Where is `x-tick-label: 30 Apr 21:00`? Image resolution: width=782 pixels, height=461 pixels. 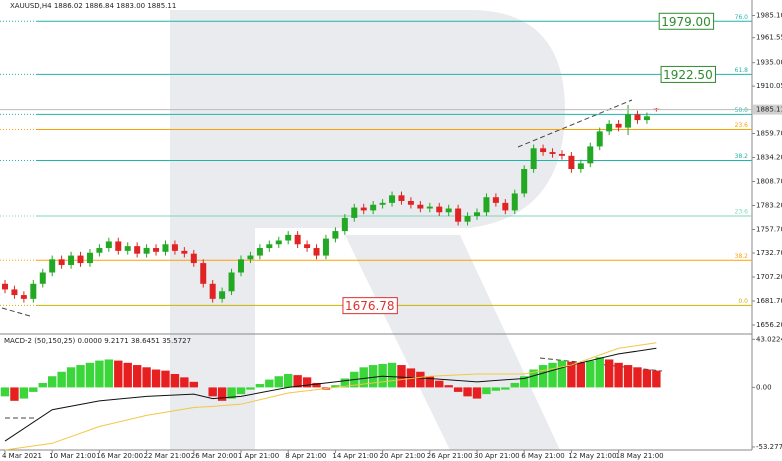
x-tick-label: 30 Apr 21:00 is located at coordinates (497, 456).